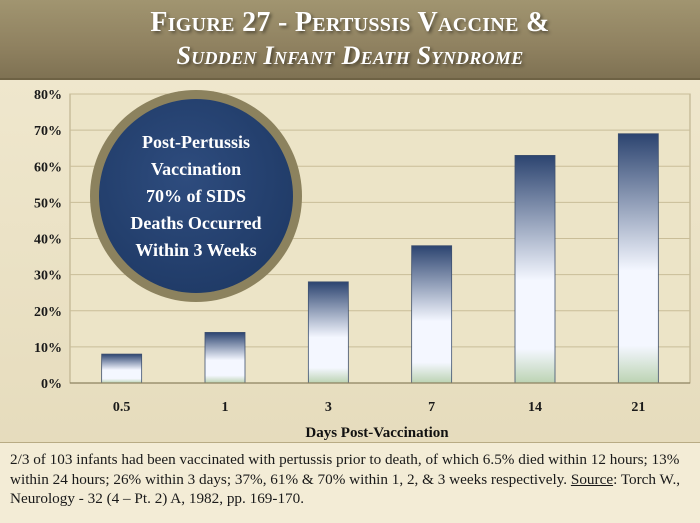 This screenshot has width=700, height=523. I want to click on x-tick-label: 0.5, so click(122, 407).